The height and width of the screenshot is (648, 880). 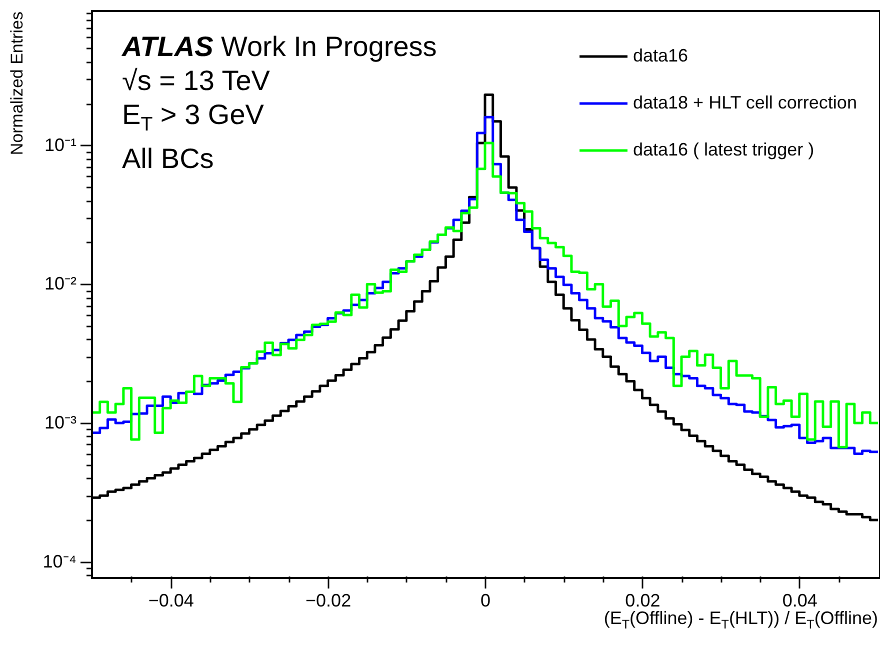 What do you see at coordinates (60, 144) in the screenshot?
I see `y-tick-label: 10⁻¹` at bounding box center [60, 144].